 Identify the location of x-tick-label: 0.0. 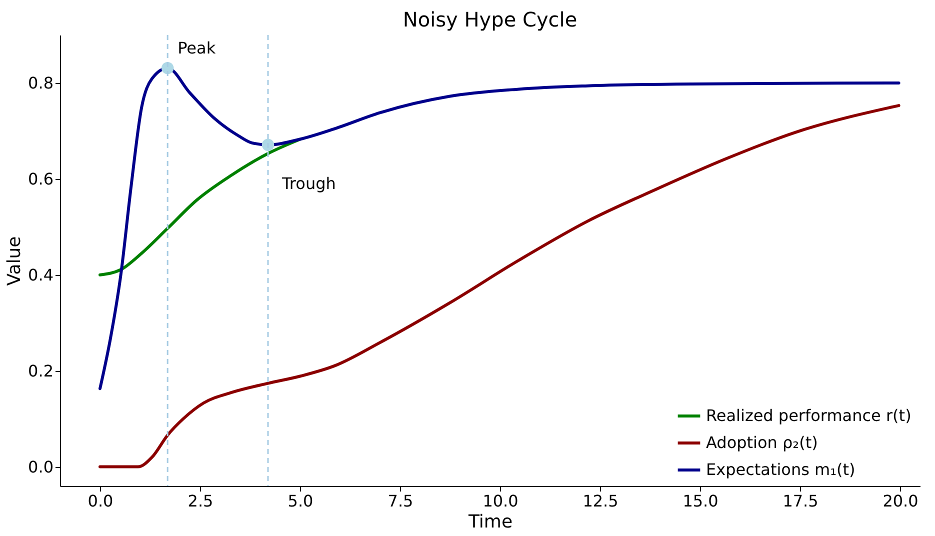
(101, 501).